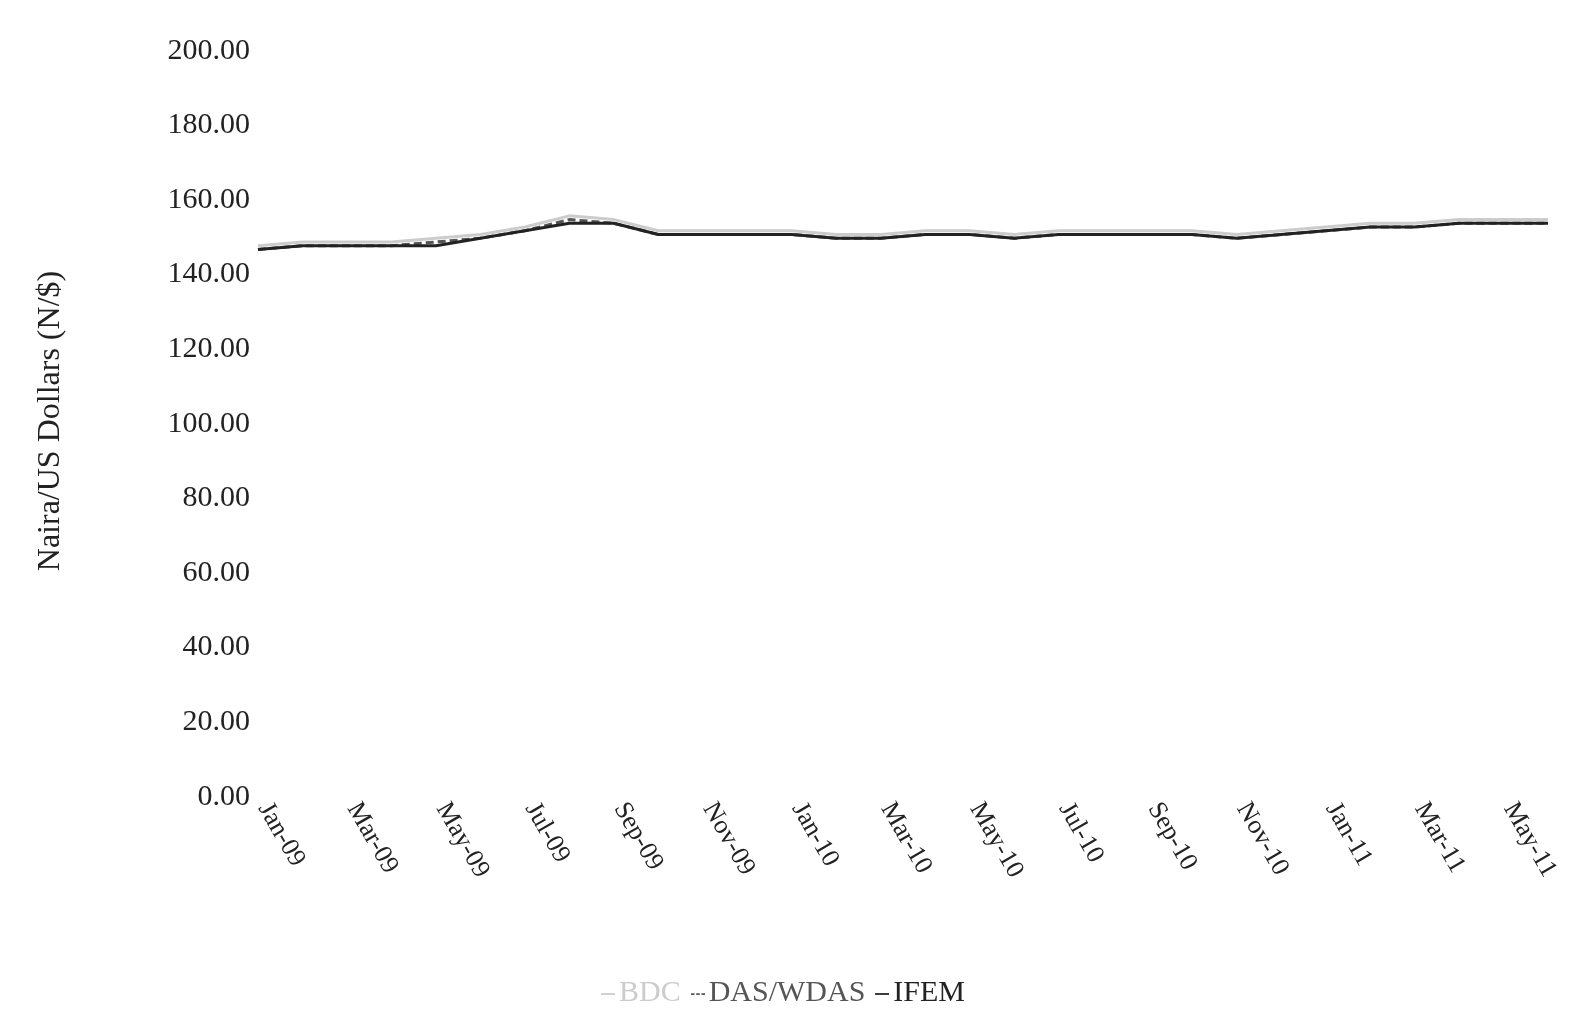  Describe the element at coordinates (208, 272) in the screenshot. I see `y-tick-label: 140.00` at that location.